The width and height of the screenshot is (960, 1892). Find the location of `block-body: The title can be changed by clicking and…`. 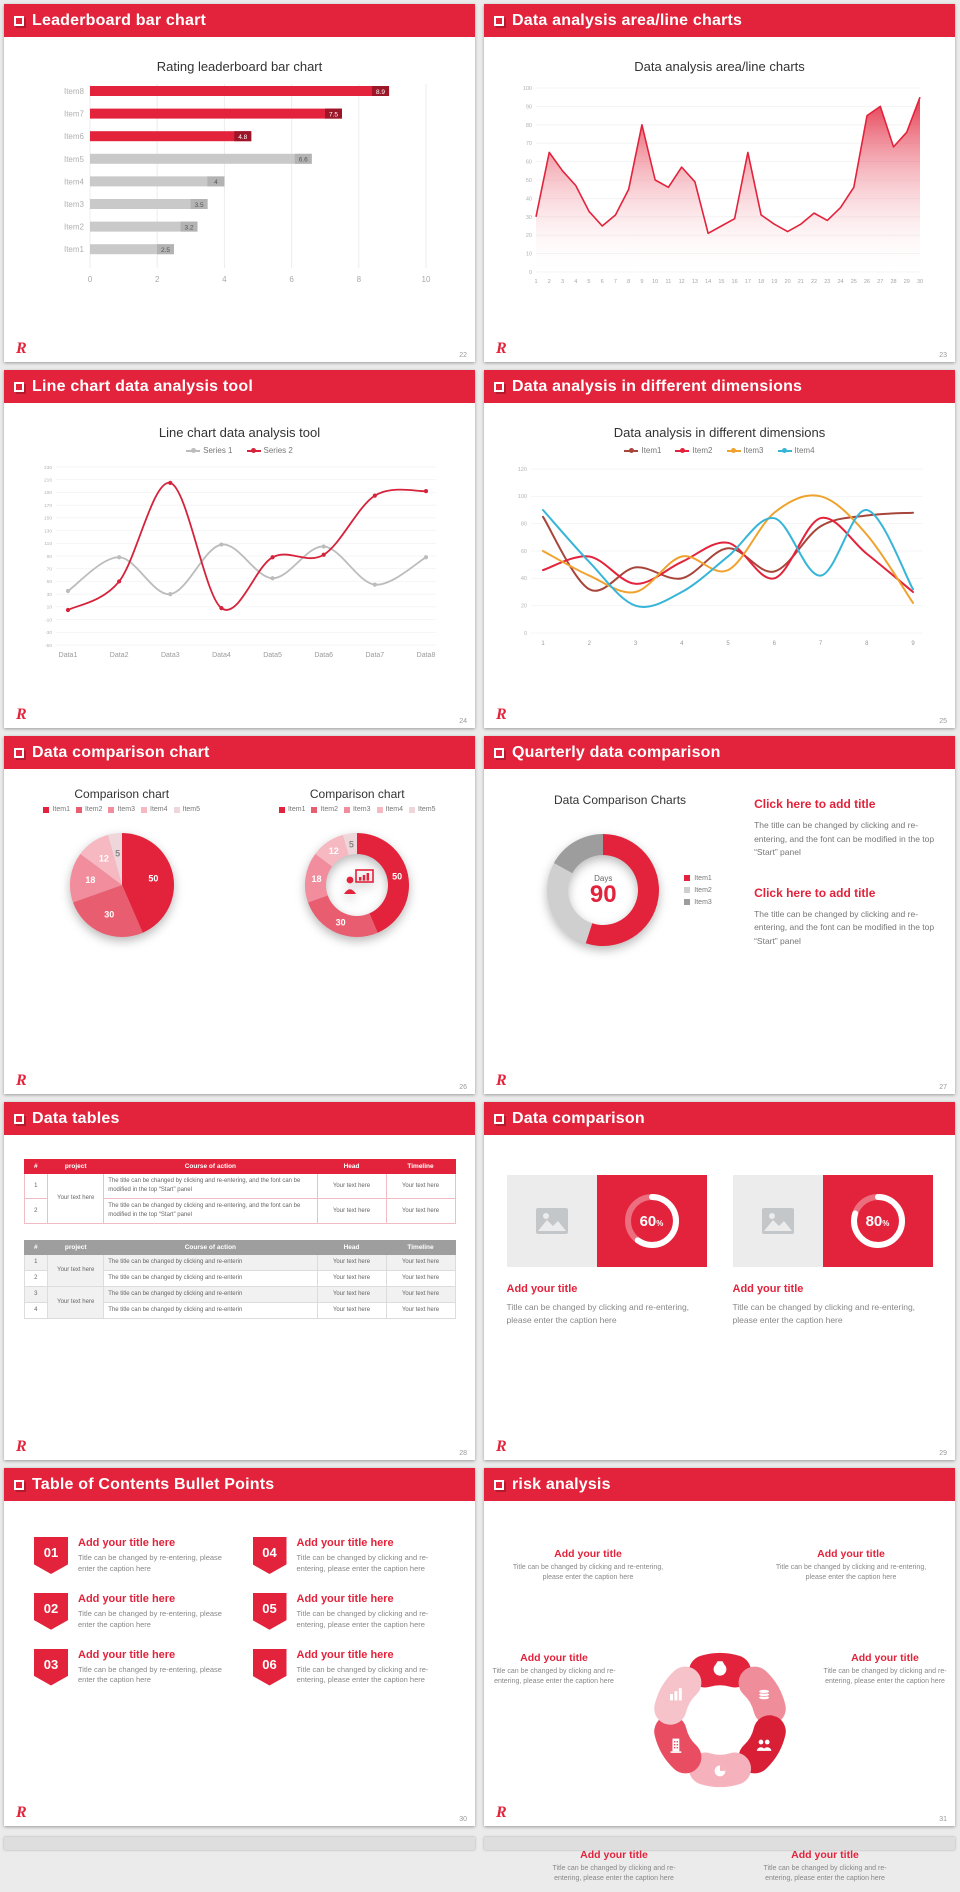

block-body: The title can be changed by clicking and… is located at coordinates (844, 839).